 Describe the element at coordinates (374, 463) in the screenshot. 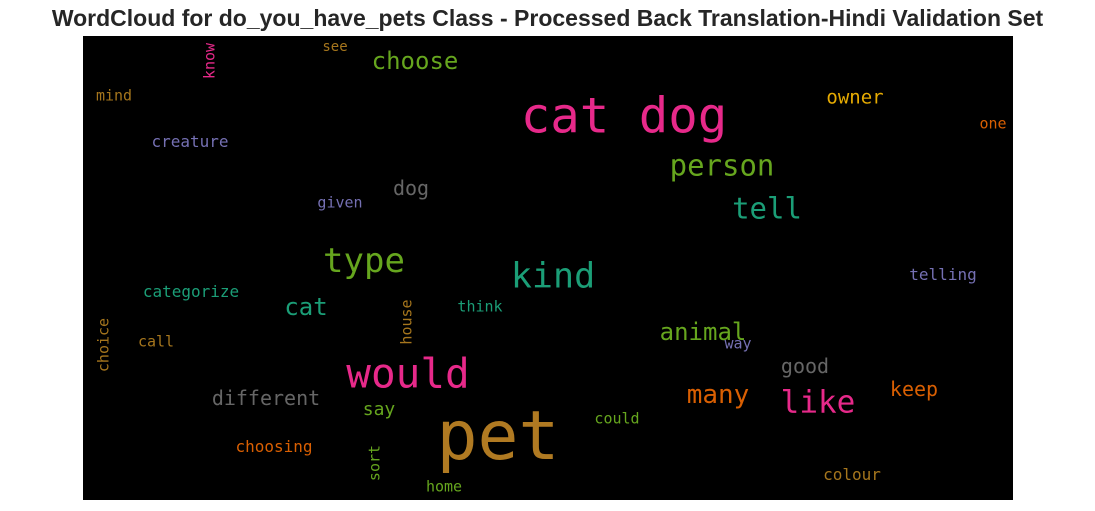

I see `word-sort: sort` at that location.